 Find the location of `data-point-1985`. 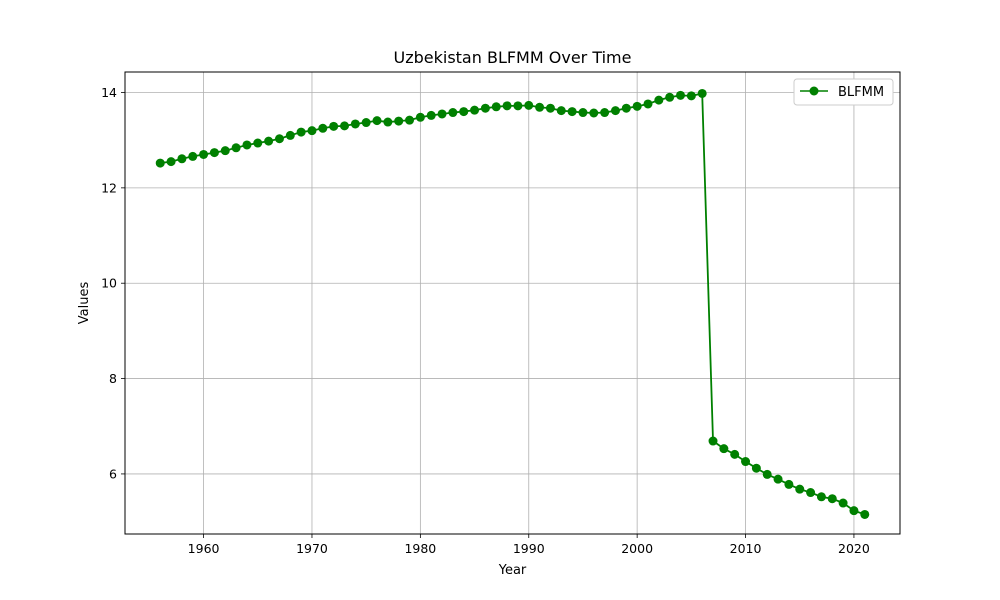

data-point-1985 is located at coordinates (475, 110).